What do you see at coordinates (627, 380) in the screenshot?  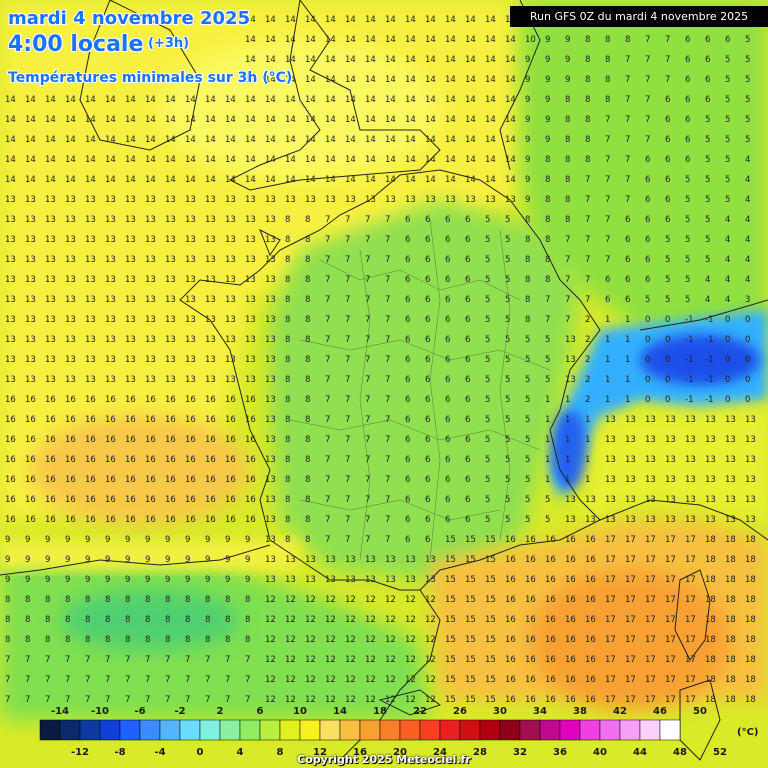 I see `grid-value: 1` at bounding box center [627, 380].